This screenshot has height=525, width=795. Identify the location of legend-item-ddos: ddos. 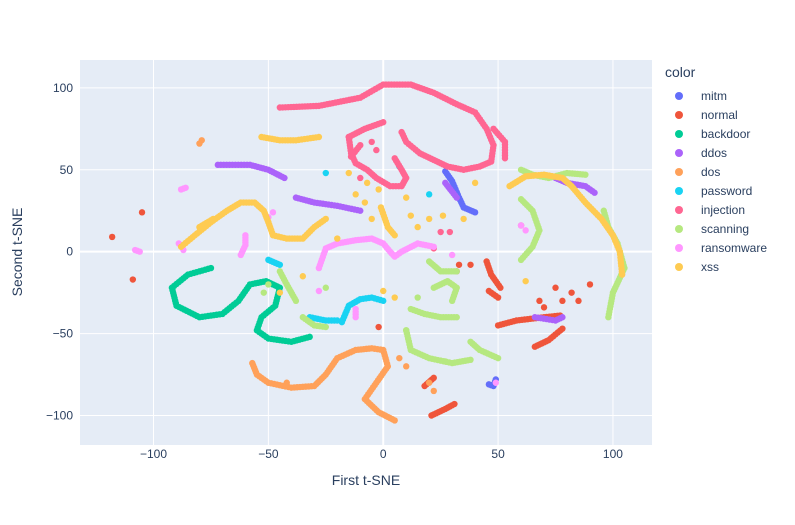
(727, 152).